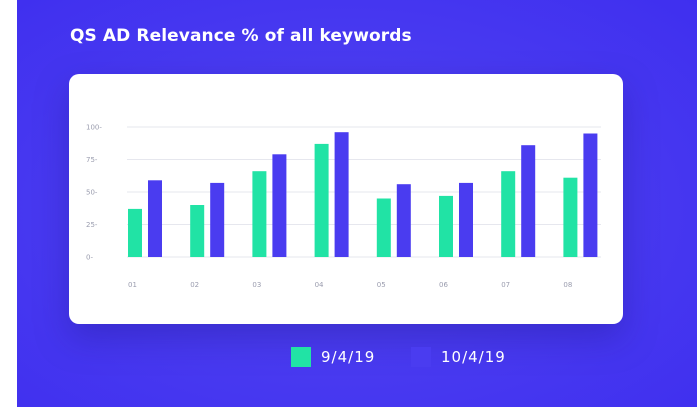 Image resolution: width=697 pixels, height=407 pixels. What do you see at coordinates (473, 357) in the screenshot?
I see `legend-label-series-2: 10/4/19` at bounding box center [473, 357].